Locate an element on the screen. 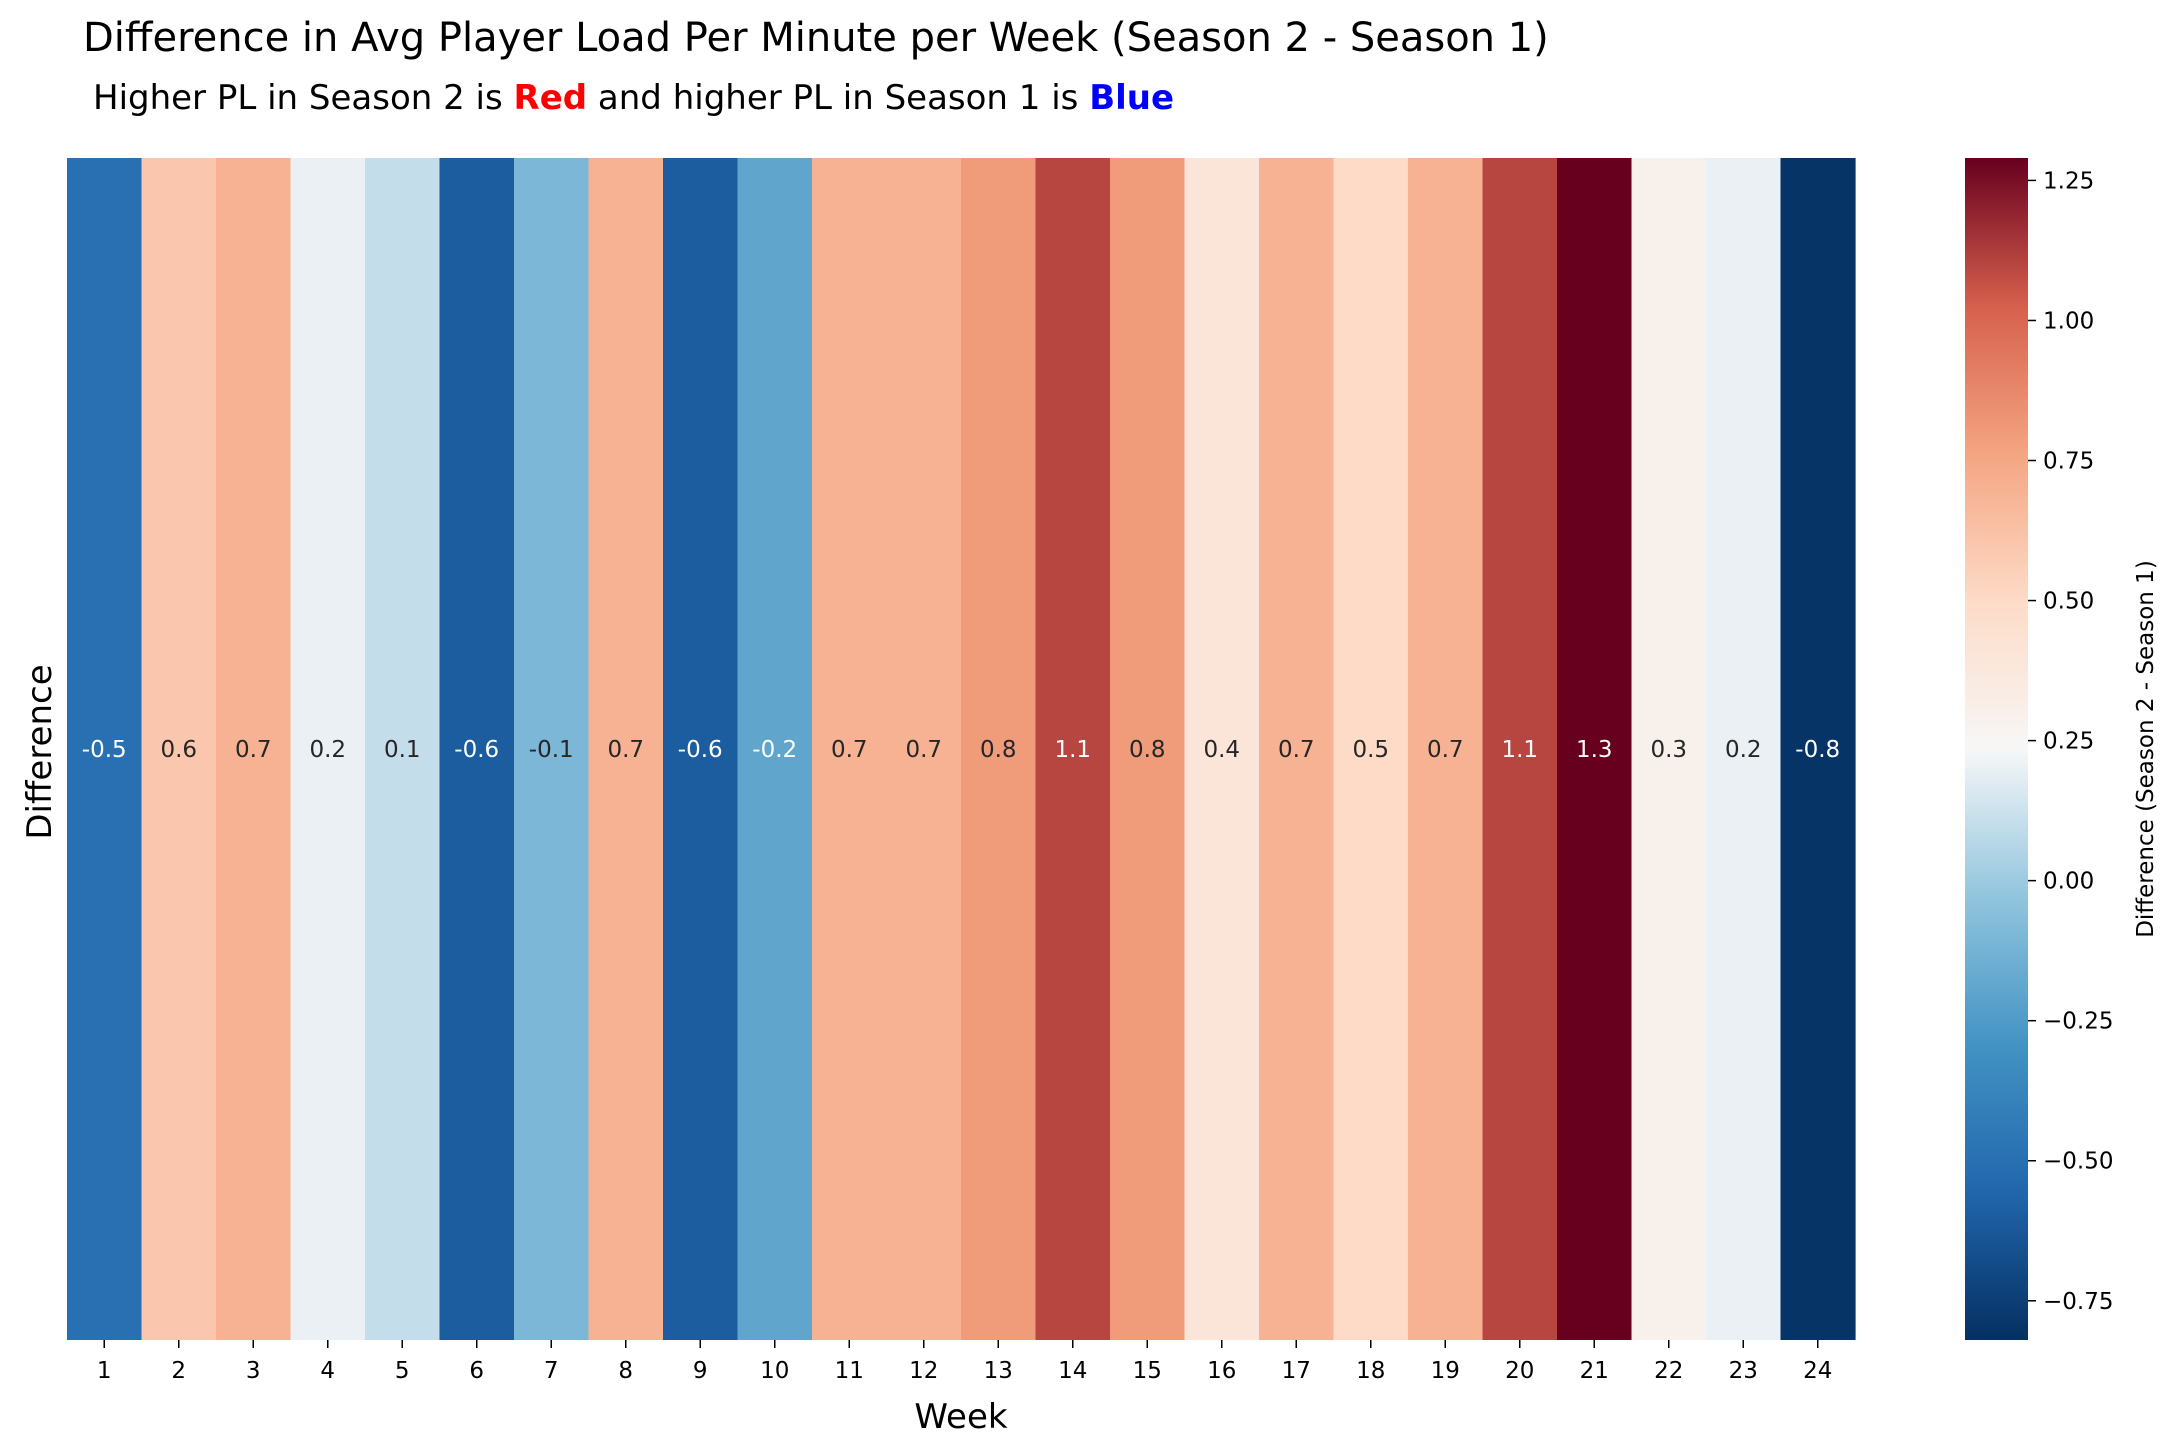  x-tick-label: 11 is located at coordinates (849, 1371).